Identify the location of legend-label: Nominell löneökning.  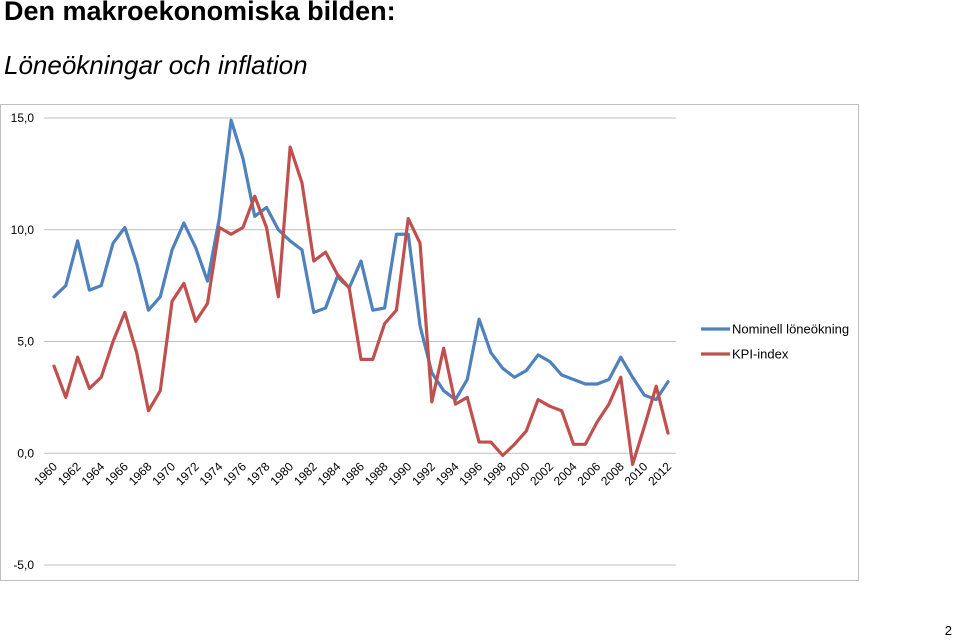
(790, 329).